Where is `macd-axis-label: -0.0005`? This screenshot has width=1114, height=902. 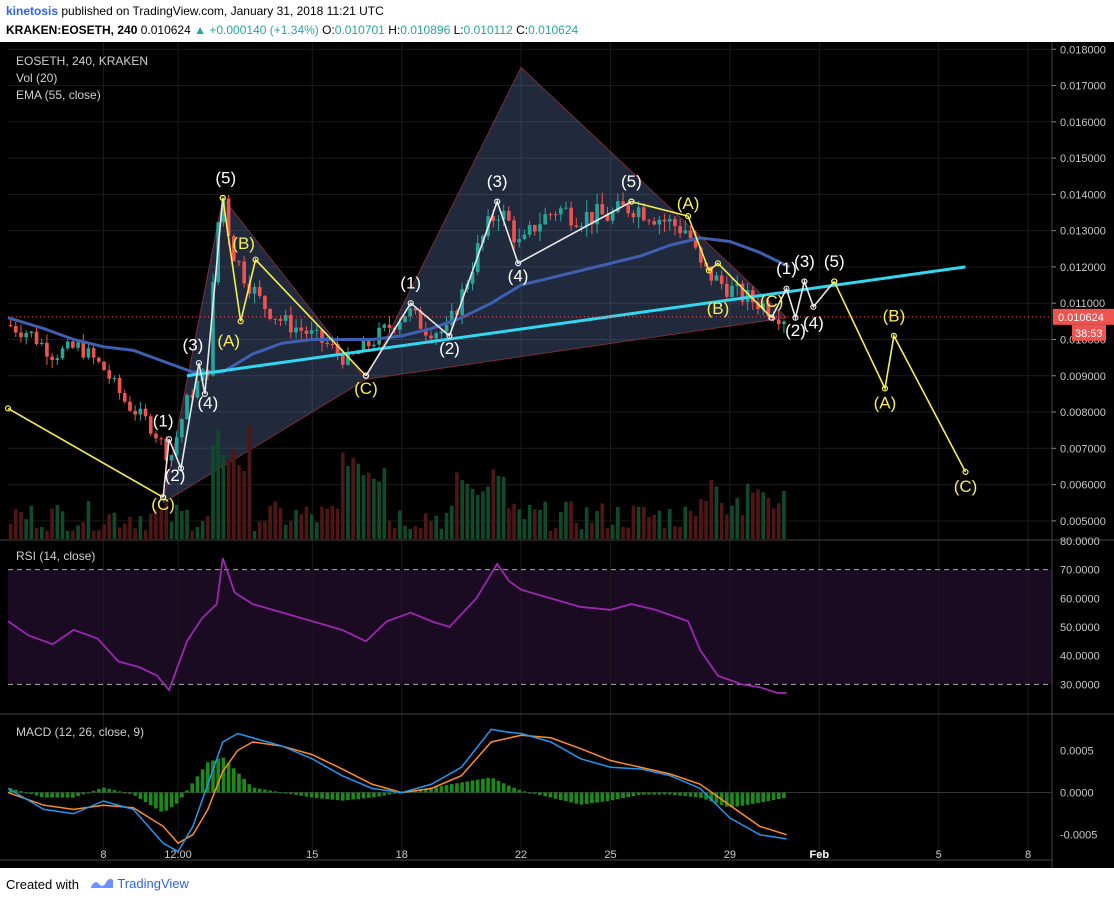
macd-axis-label: -0.0005 is located at coordinates (1078, 836).